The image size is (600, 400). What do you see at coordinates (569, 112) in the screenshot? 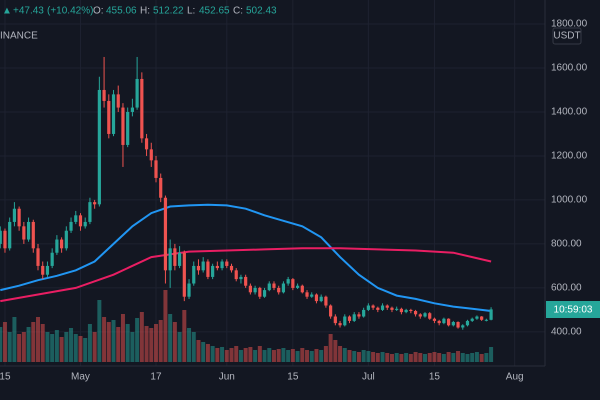
I see `y-tick-label: 1400.00` at bounding box center [569, 112].